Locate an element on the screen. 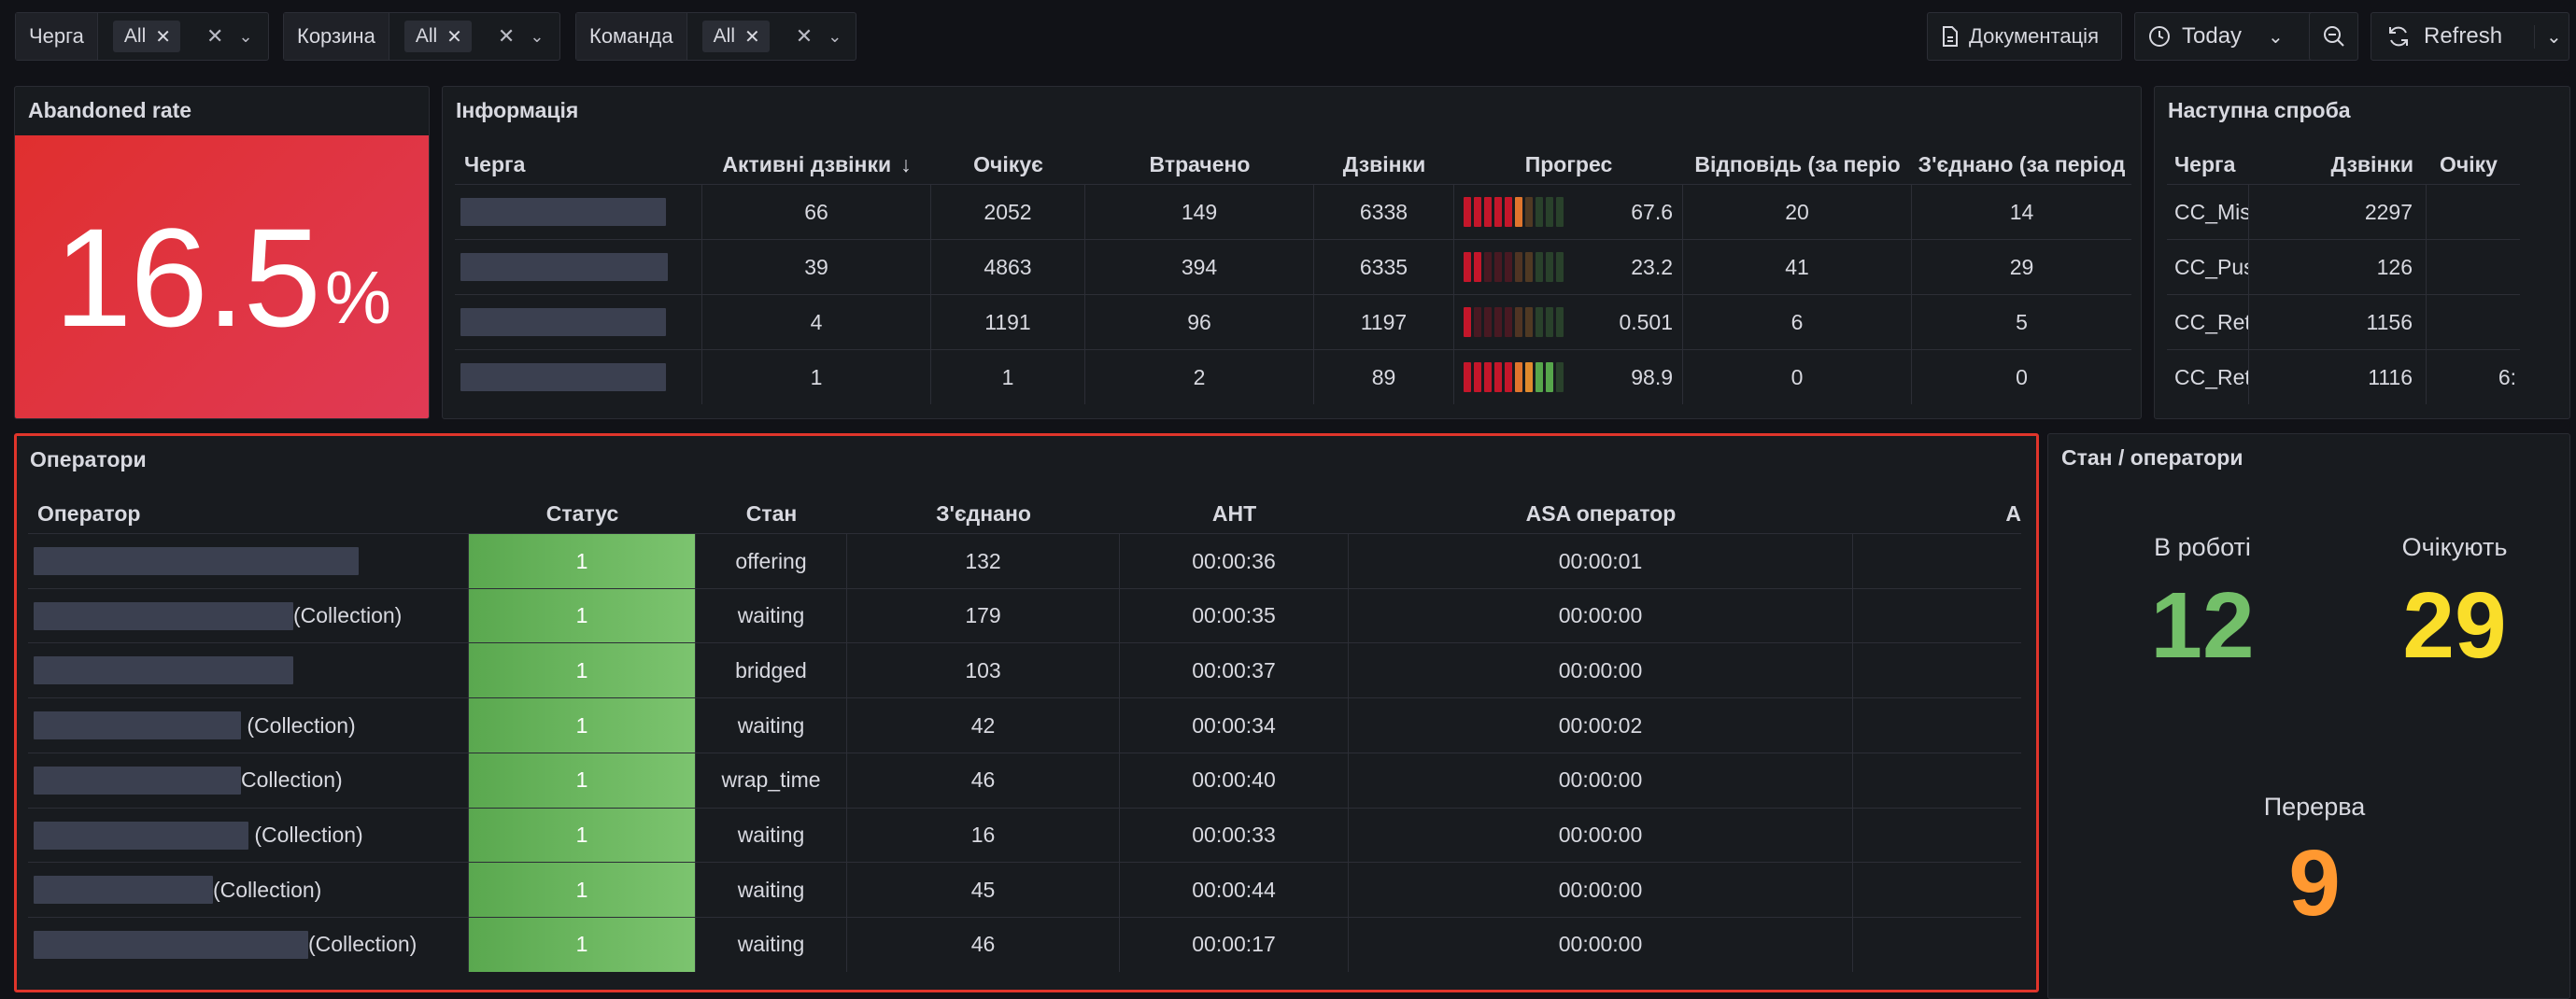 The height and width of the screenshot is (999, 2576). panel-title: Стан / оператори is located at coordinates (2152, 457).